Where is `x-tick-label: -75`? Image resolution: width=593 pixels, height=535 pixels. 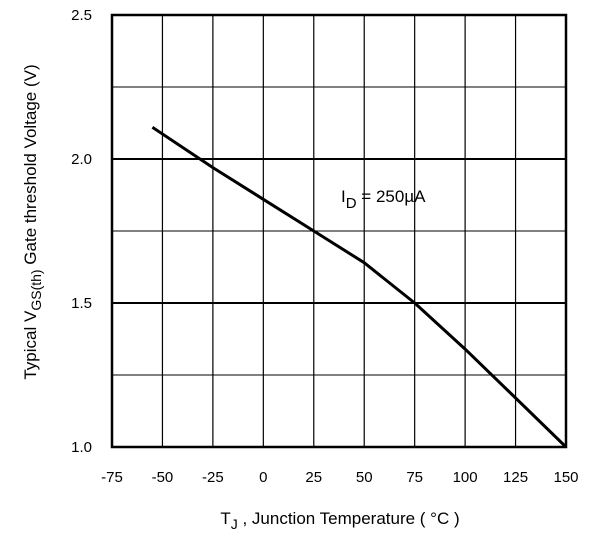 x-tick-label: -75 is located at coordinates (112, 477).